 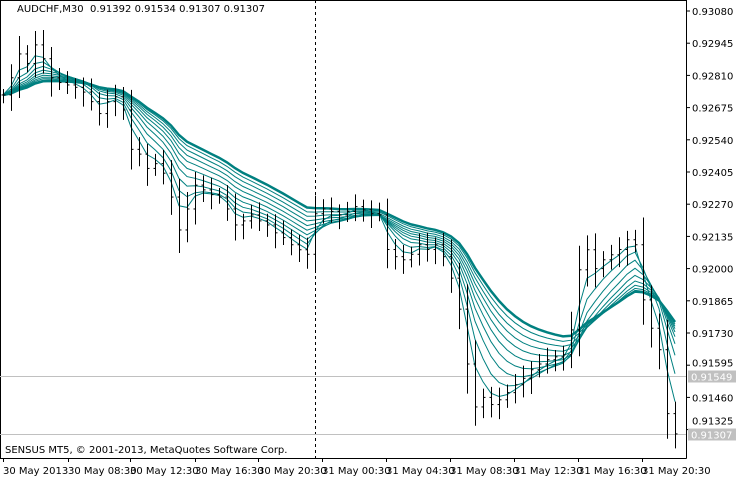 I want to click on x-tick-label: 31 May 04:30, so click(x=420, y=471).